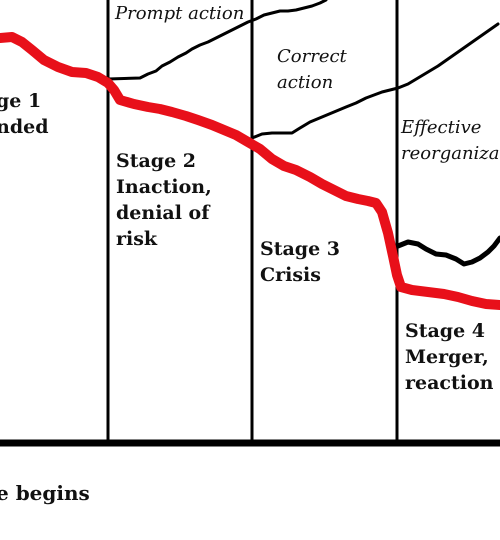  What do you see at coordinates (447, 251) in the screenshot?
I see `effective-reorganization-curve` at bounding box center [447, 251].